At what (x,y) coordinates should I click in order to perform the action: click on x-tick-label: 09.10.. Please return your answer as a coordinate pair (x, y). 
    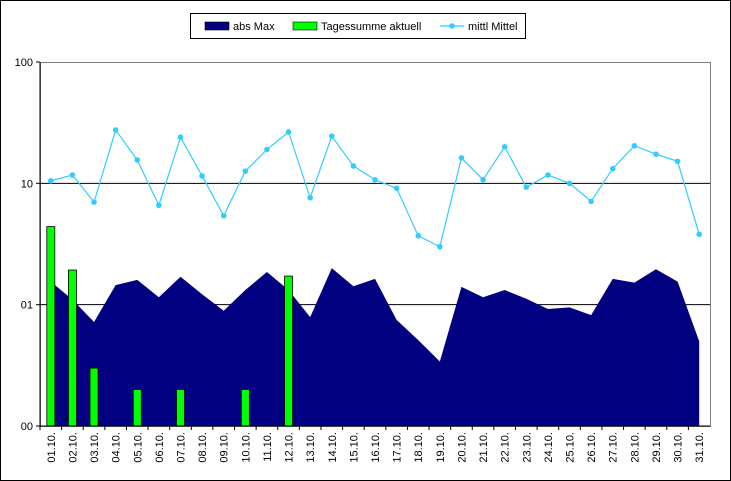
    Looking at the image, I should click on (225, 447).